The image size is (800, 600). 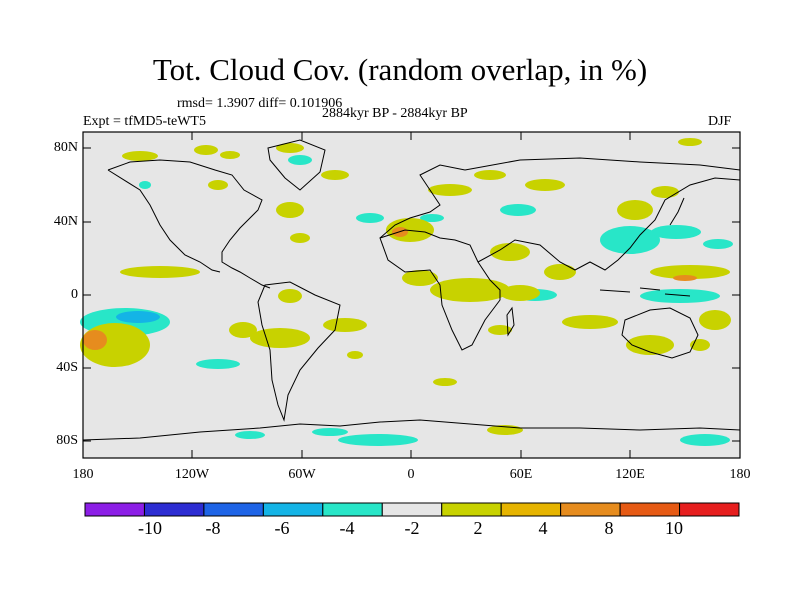 What do you see at coordinates (677, 211) in the screenshot?
I see `coast-japan` at bounding box center [677, 211].